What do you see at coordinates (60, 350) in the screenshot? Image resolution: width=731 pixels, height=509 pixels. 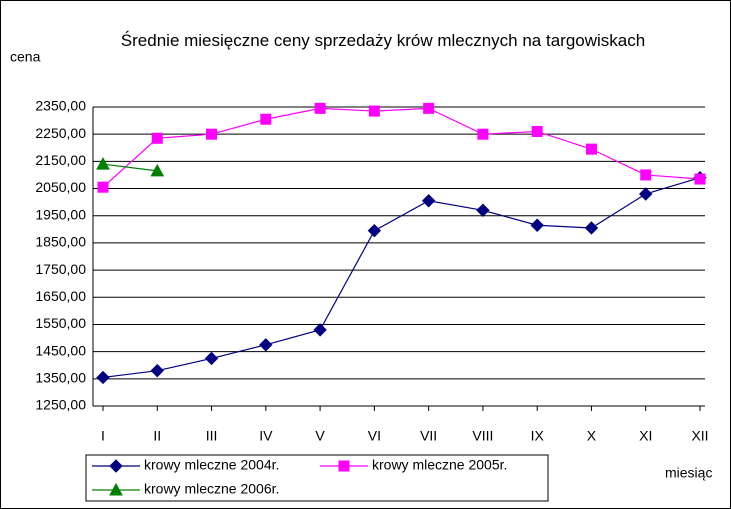 I see `y-tick-label: 1450,00` at bounding box center [60, 350].